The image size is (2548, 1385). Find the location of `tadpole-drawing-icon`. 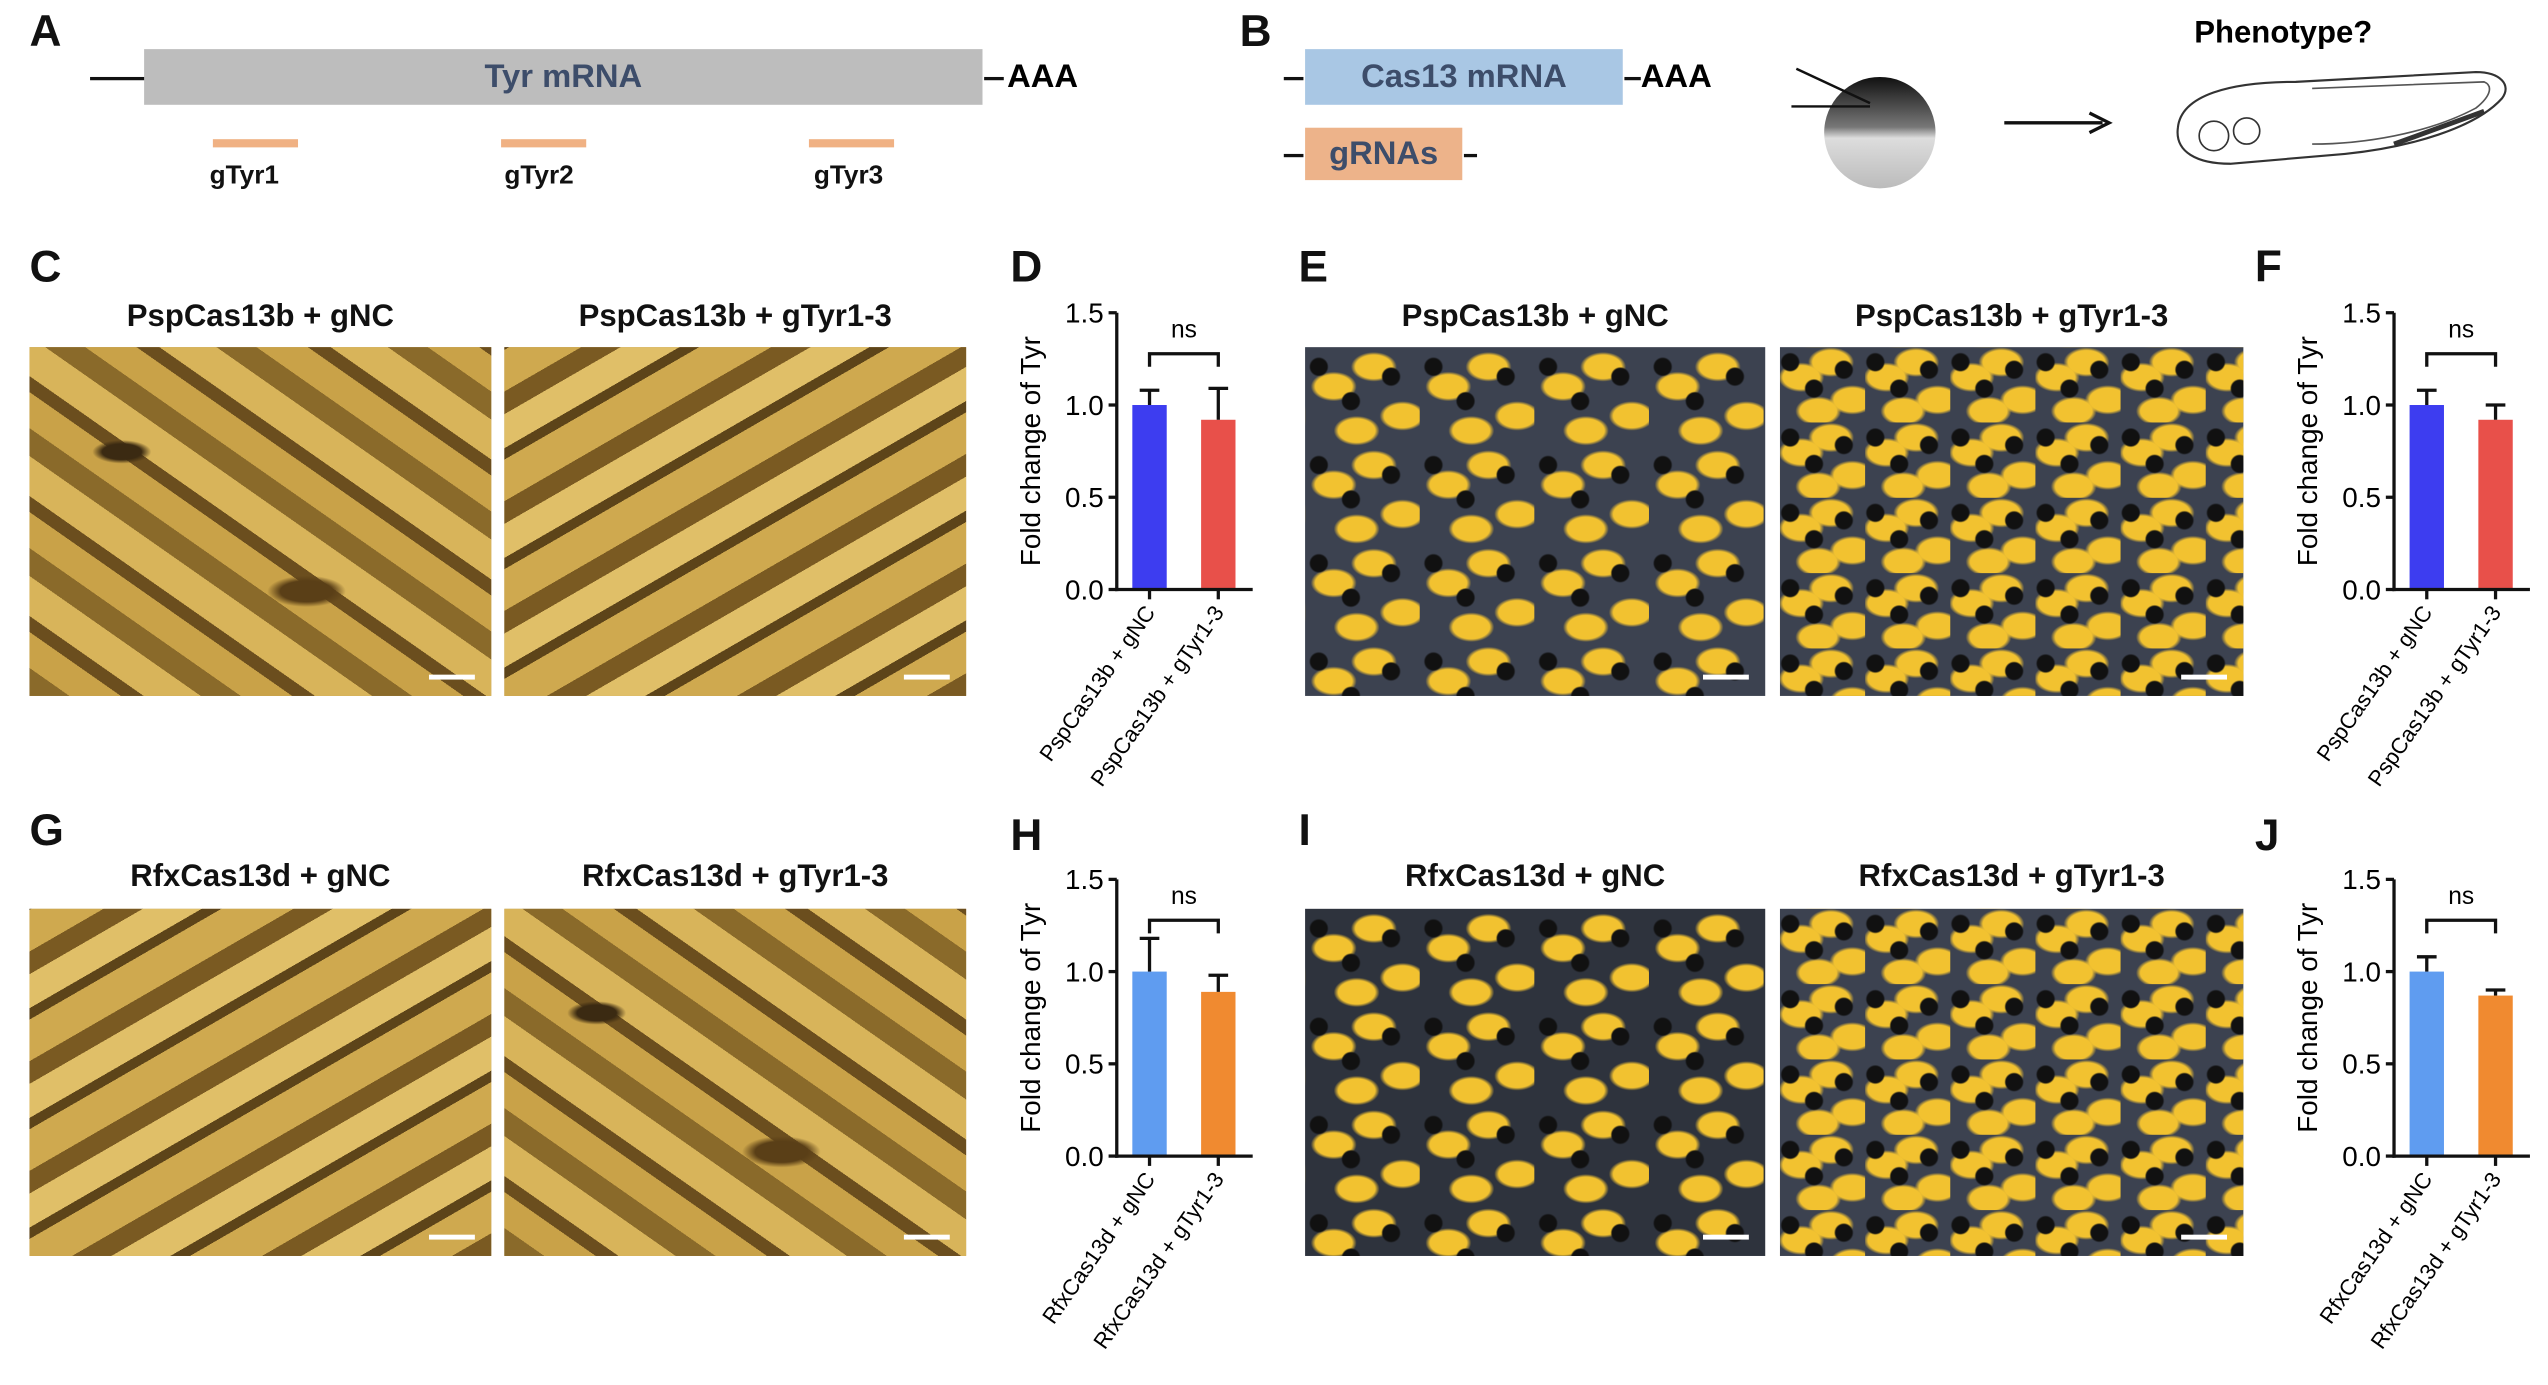

tadpole-drawing-icon is located at coordinates (2341, 117).